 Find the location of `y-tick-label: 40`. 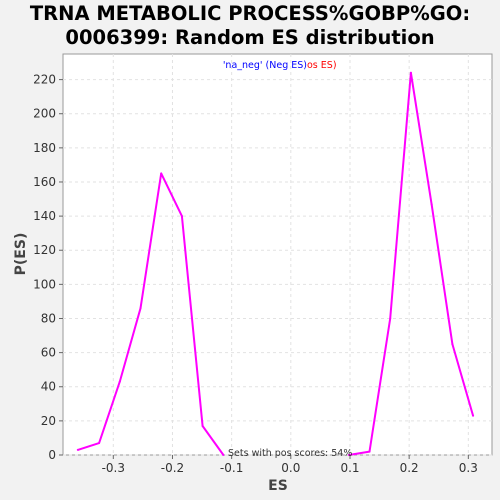

y-tick-label: 40 is located at coordinates (48, 387).